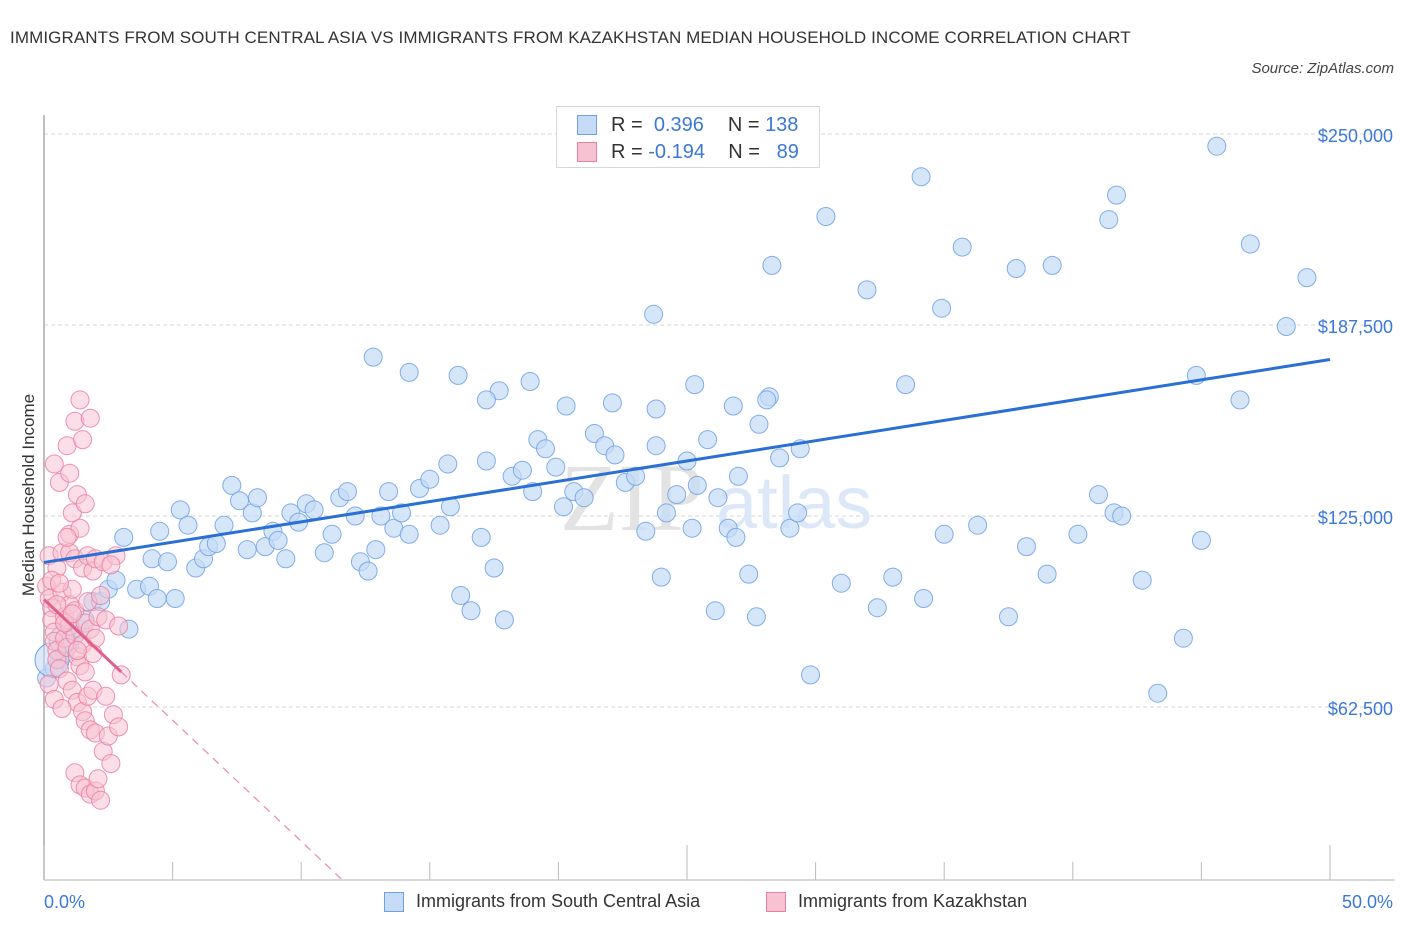 This screenshot has width=1406, height=930. What do you see at coordinates (718, 902) in the screenshot?
I see `x-tick-labels: 0.0% 50.0%` at bounding box center [718, 902].